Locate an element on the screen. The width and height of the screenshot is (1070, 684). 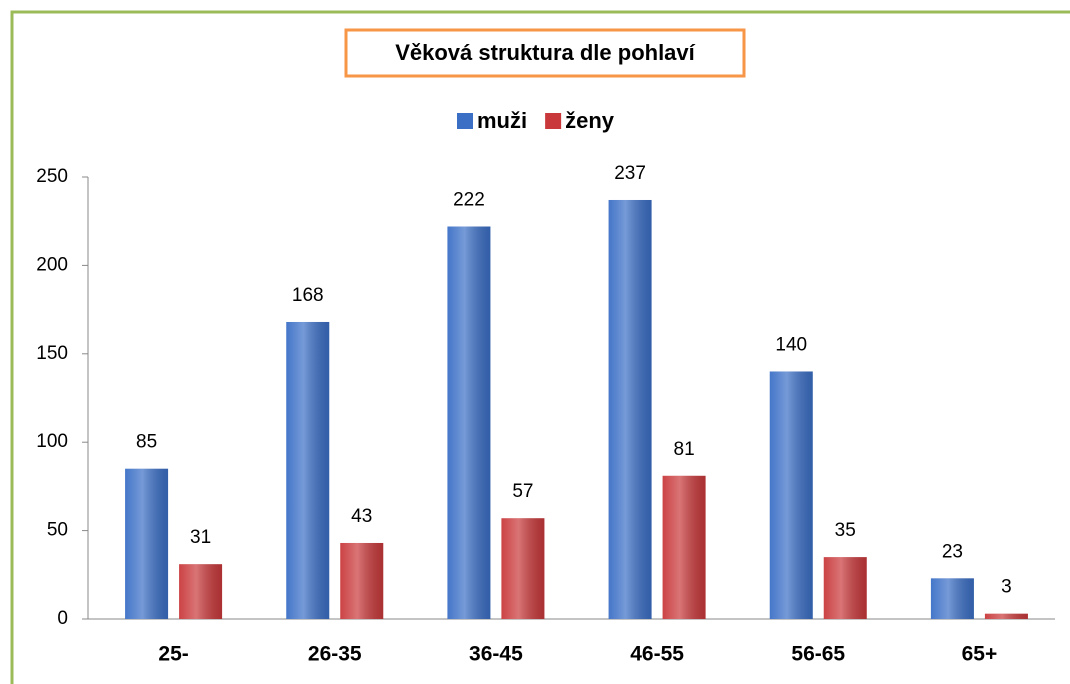
x-tick-label: 26-35 is located at coordinates (335, 654).